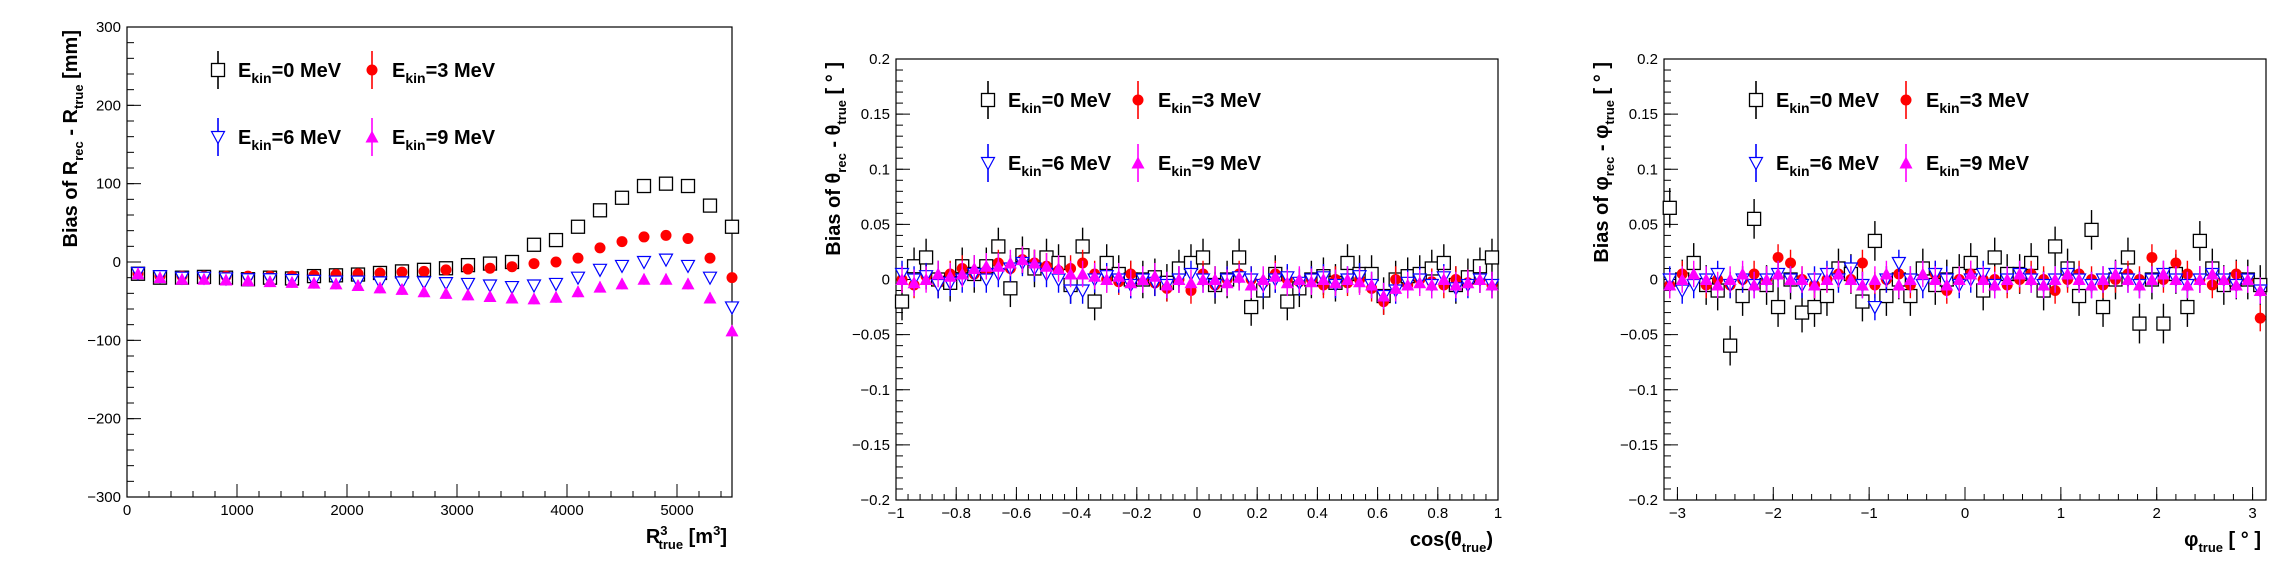 This screenshot has width=2270, height=564. What do you see at coordinates (2157, 513) in the screenshot?
I see `x-tick-label: 2` at bounding box center [2157, 513].